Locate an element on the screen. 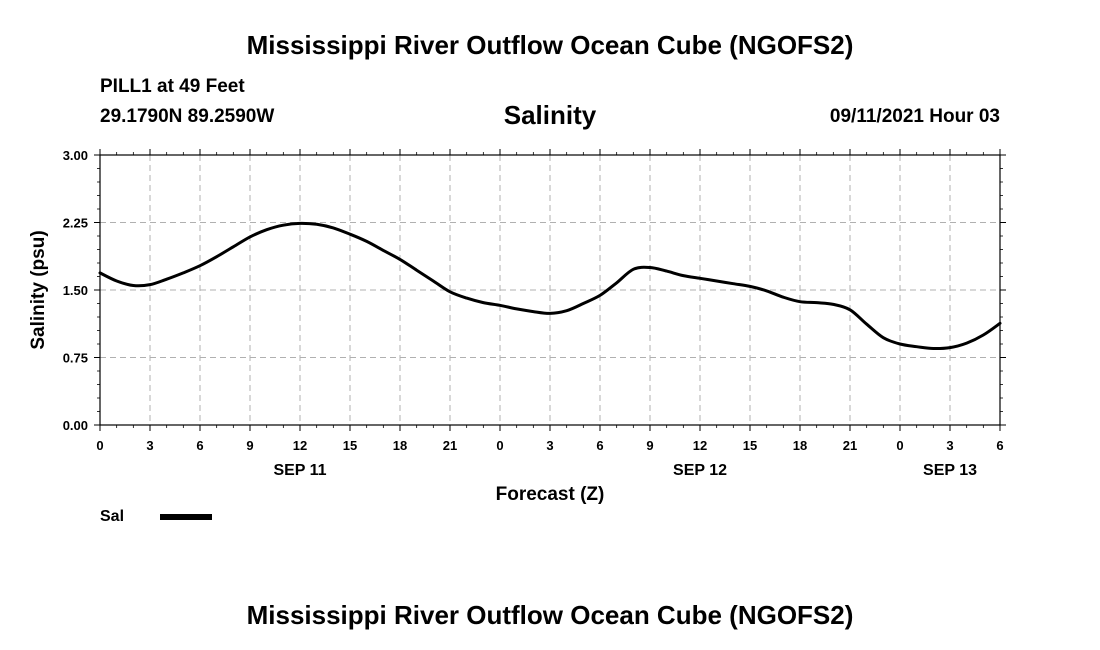 The image size is (1100, 650). variable-title: Salinity is located at coordinates (550, 115).